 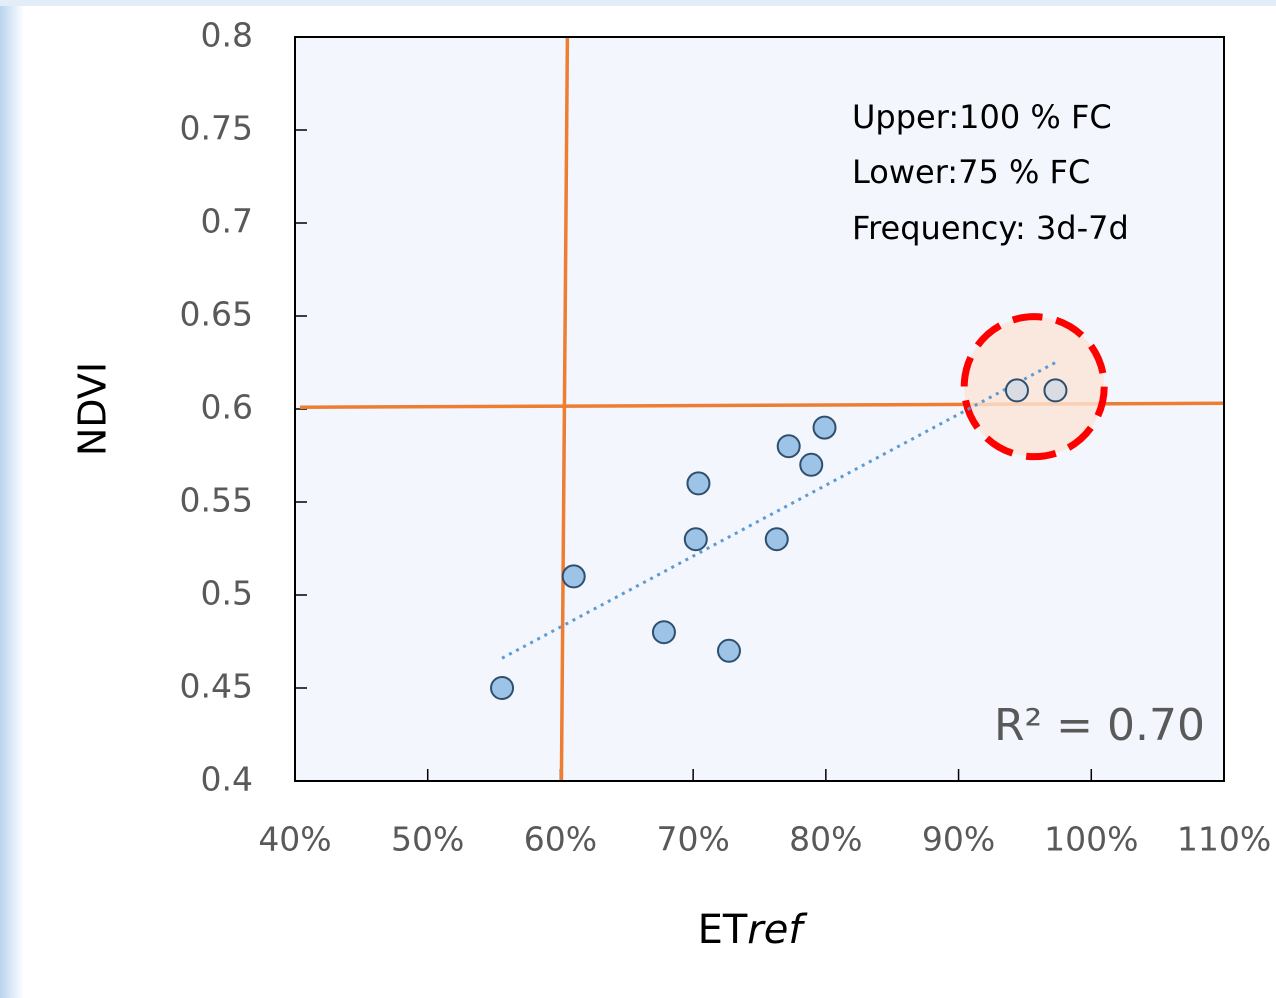 What do you see at coordinates (227, 221) in the screenshot?
I see `y-tick-label: 0.7` at bounding box center [227, 221].